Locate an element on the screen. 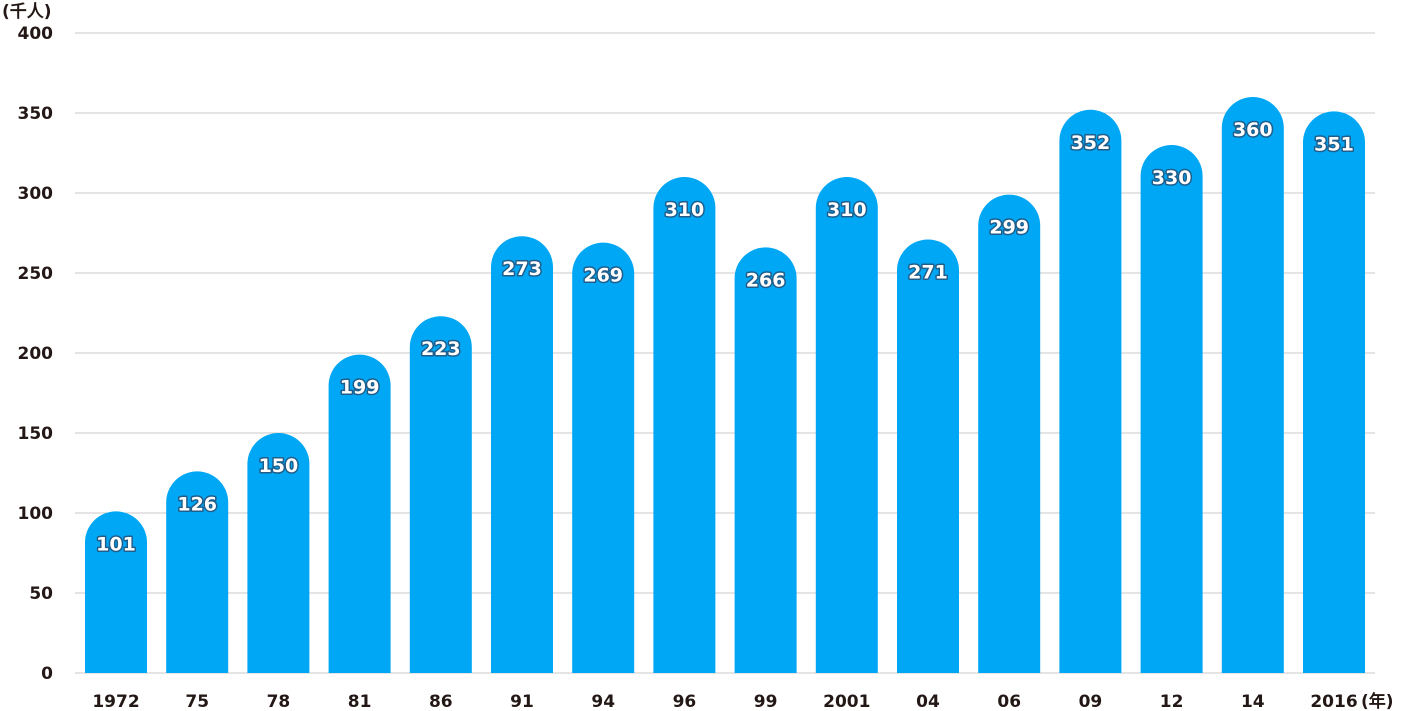 This screenshot has width=1401, height=711. y-tick-label-150: 150 is located at coordinates (36, 434).